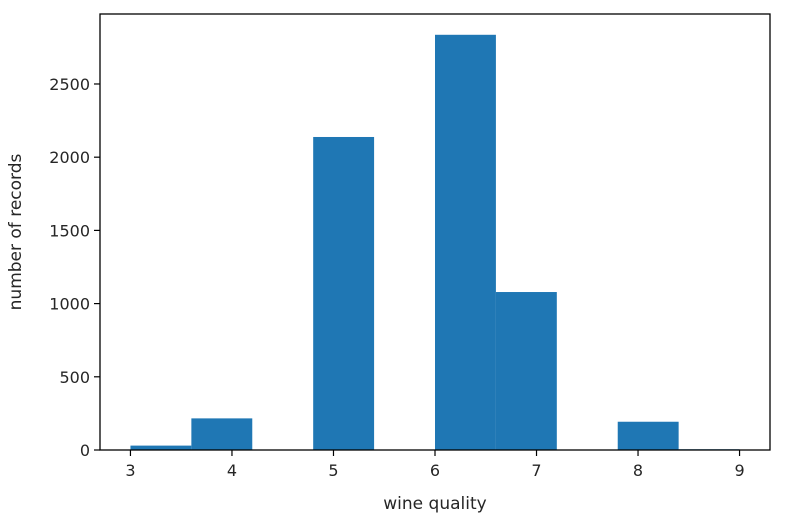 The image size is (788, 531). I want to click on y-tick-label: 2000, so click(69, 157).